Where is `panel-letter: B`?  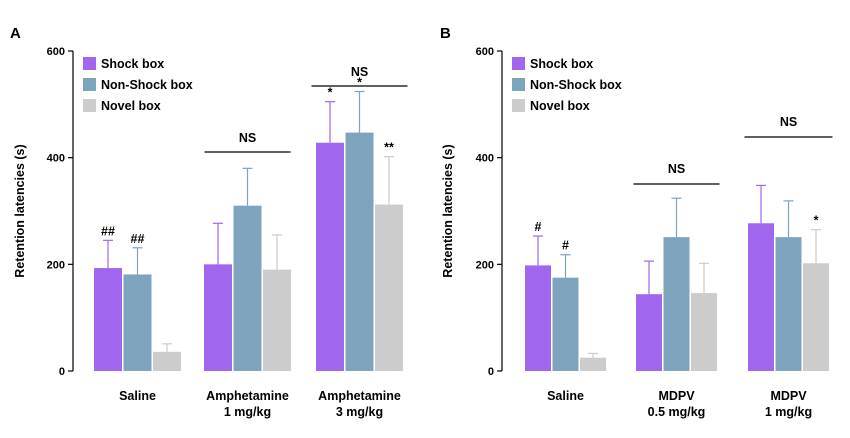 panel-letter: B is located at coordinates (445, 33).